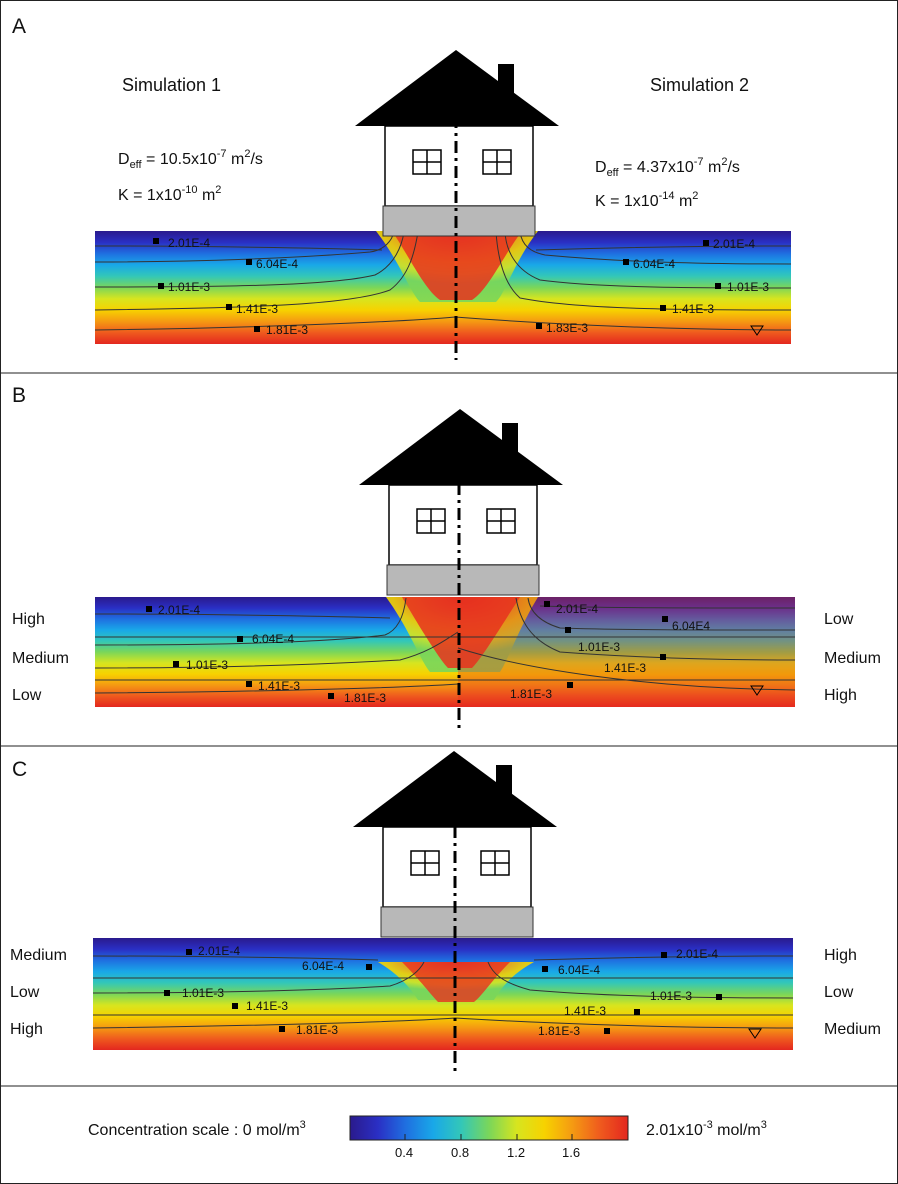 The image size is (898, 1184). What do you see at coordinates (488, 1137) in the screenshot?
I see `colorbar-ticks` at bounding box center [488, 1137].